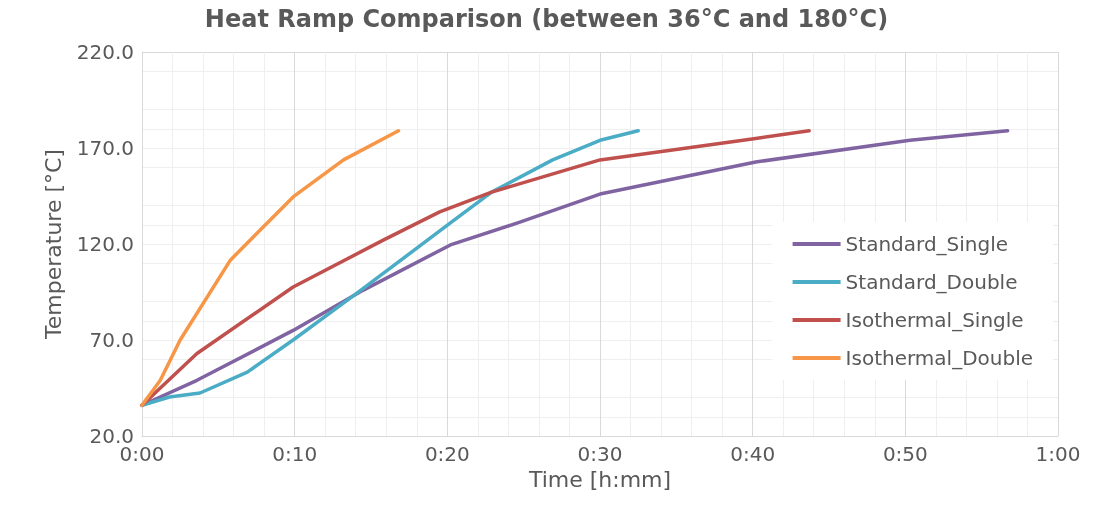  What do you see at coordinates (939, 358) in the screenshot?
I see `legend-label: Isothermal_Double` at bounding box center [939, 358].